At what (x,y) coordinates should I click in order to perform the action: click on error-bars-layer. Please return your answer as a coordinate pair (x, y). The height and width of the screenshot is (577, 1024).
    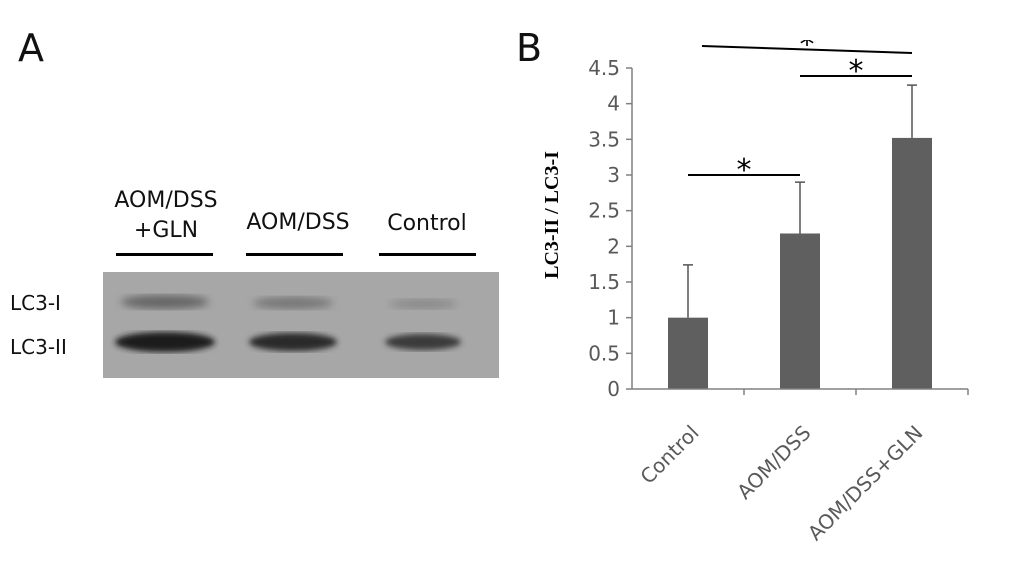
    Looking at the image, I should click on (800, 201).